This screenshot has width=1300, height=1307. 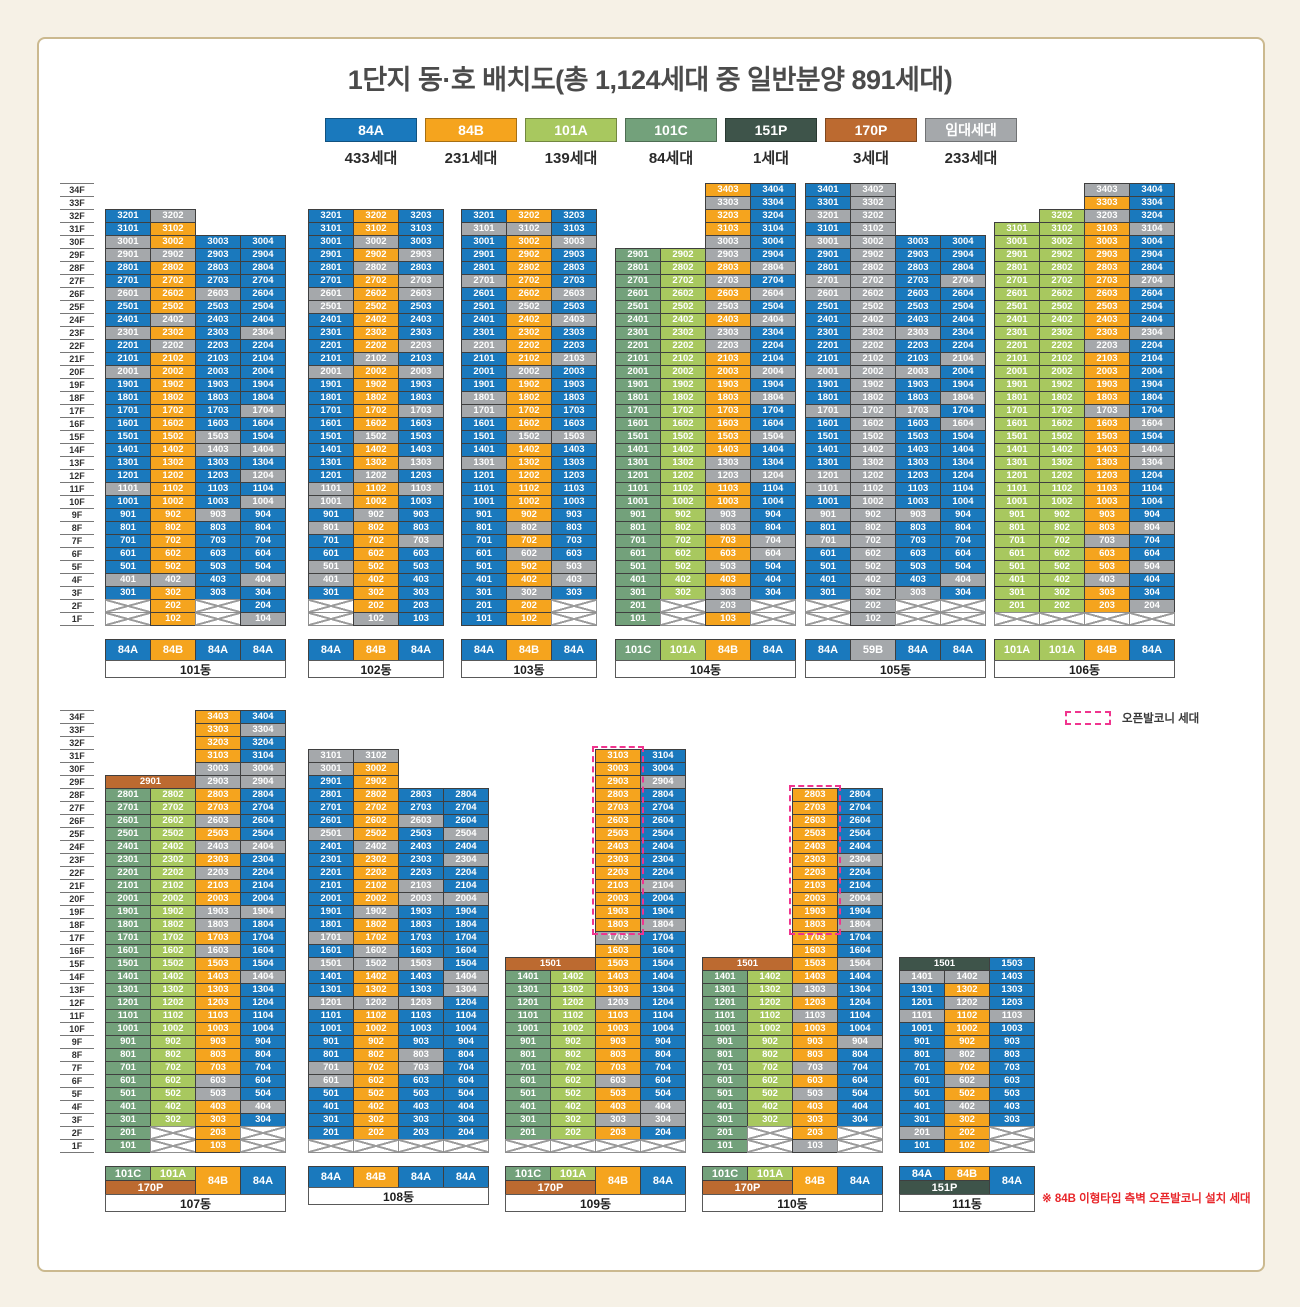 I want to click on unit-cell: 2703, so click(x=218, y=281).